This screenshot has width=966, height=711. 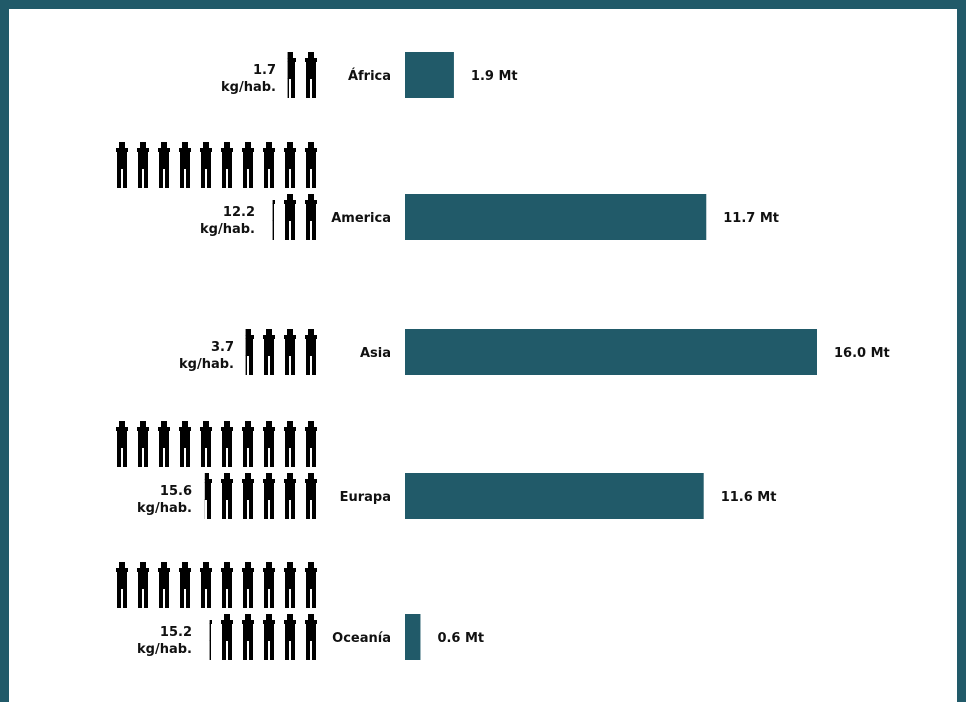 I want to click on category-label: Asia, so click(x=375, y=353).